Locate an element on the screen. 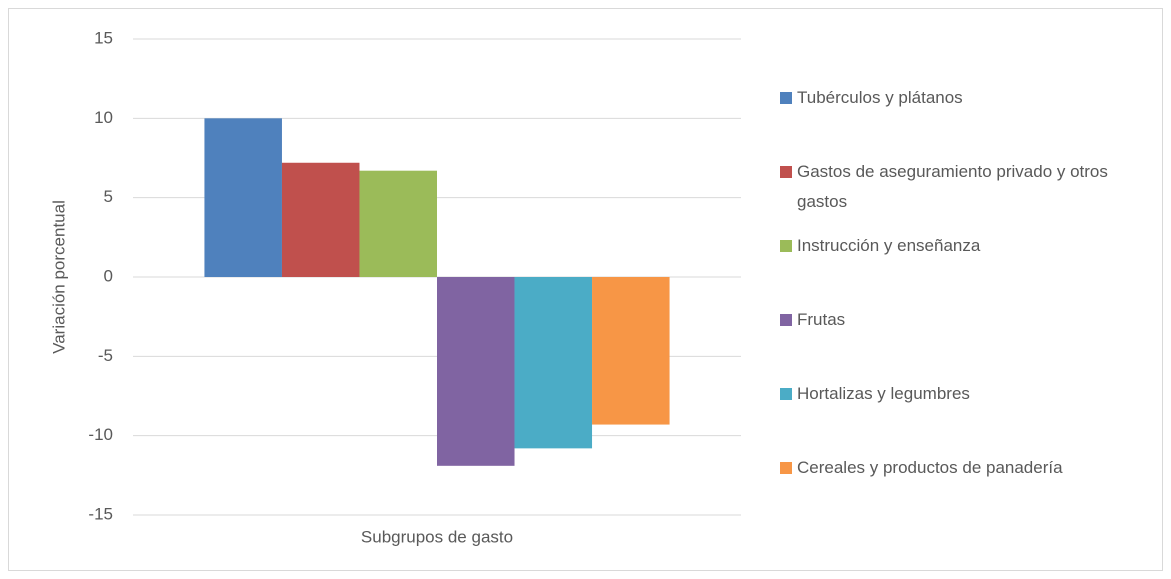 The height and width of the screenshot is (579, 1171). legend-item: Cereales y productos de panadería is located at coordinates (960, 468).